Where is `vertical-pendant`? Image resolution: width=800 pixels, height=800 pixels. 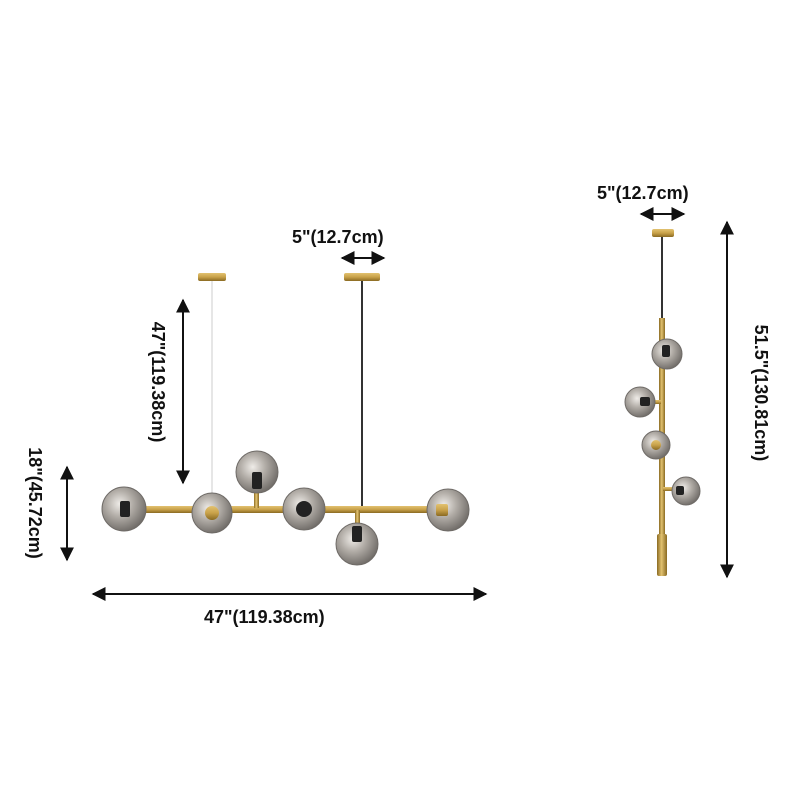
vertical-pendant is located at coordinates (662, 402).